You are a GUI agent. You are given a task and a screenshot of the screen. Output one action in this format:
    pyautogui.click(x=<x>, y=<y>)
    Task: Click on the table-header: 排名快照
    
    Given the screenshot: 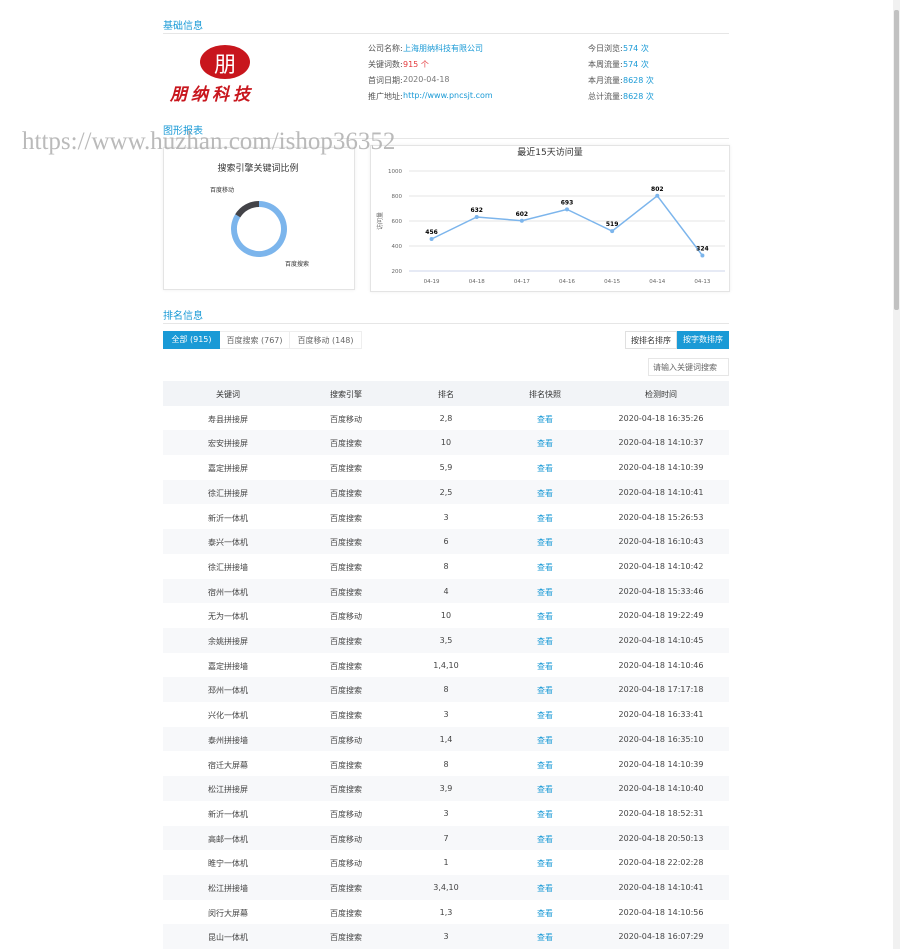 What is the action you would take?
    pyautogui.click(x=545, y=394)
    